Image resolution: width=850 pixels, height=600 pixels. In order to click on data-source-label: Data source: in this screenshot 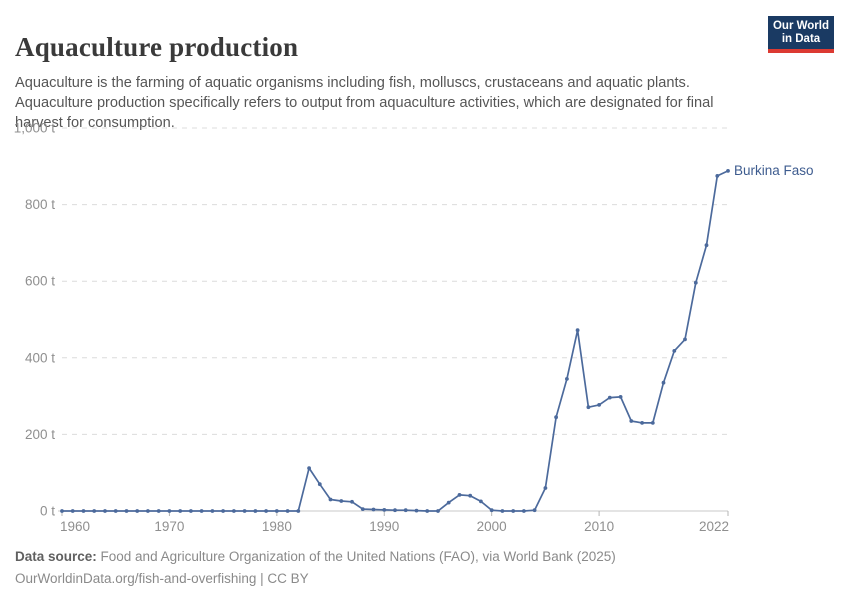, I will do `click(56, 556)`.